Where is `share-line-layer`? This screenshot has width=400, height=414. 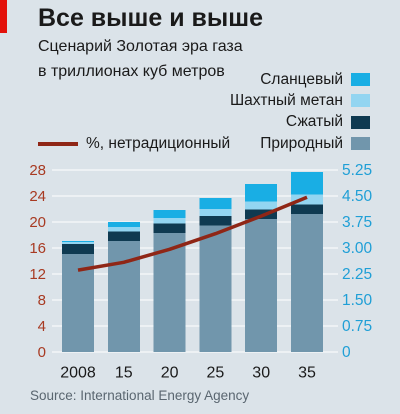 share-line-layer is located at coordinates (192, 233).